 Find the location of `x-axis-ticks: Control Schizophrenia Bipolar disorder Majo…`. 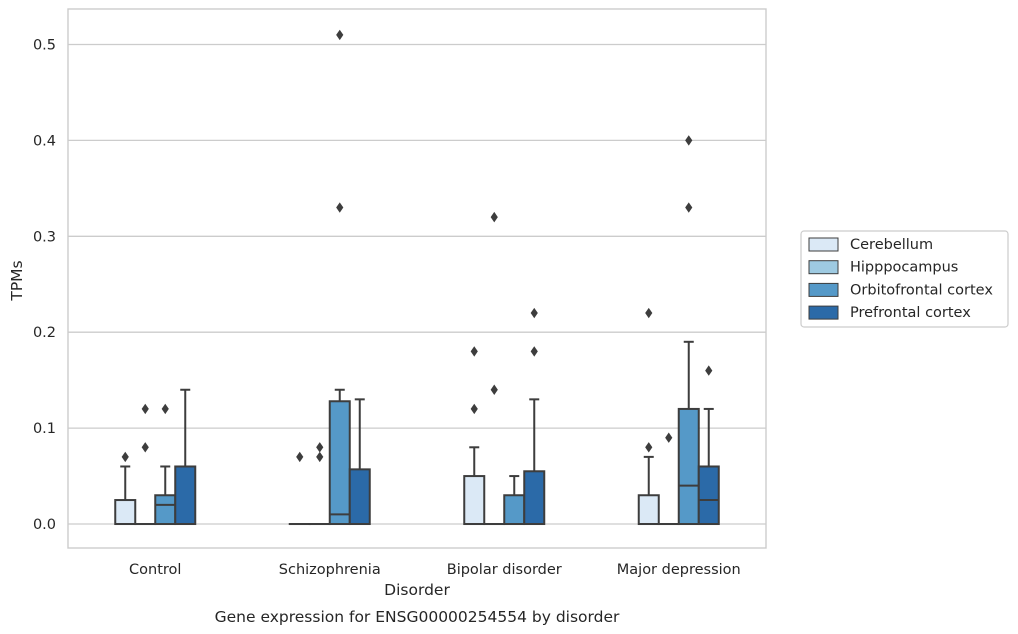

x-axis-ticks: Control Schizophrenia Bipolar disorder Majo… is located at coordinates (435, 570).